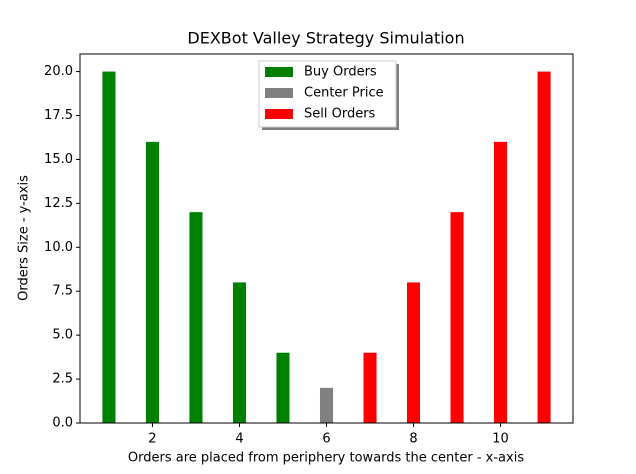 The width and height of the screenshot is (636, 474). What do you see at coordinates (340, 114) in the screenshot?
I see `legend-label: Sell Orders` at bounding box center [340, 114].